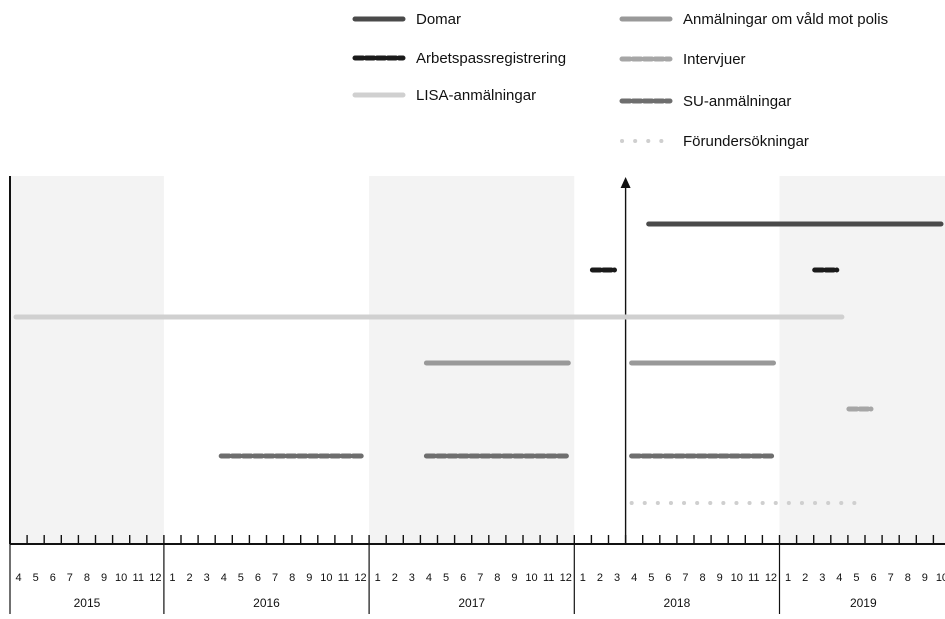 This screenshot has height=619, width=945. I want to click on year-label-2017: 2017, so click(471, 603).